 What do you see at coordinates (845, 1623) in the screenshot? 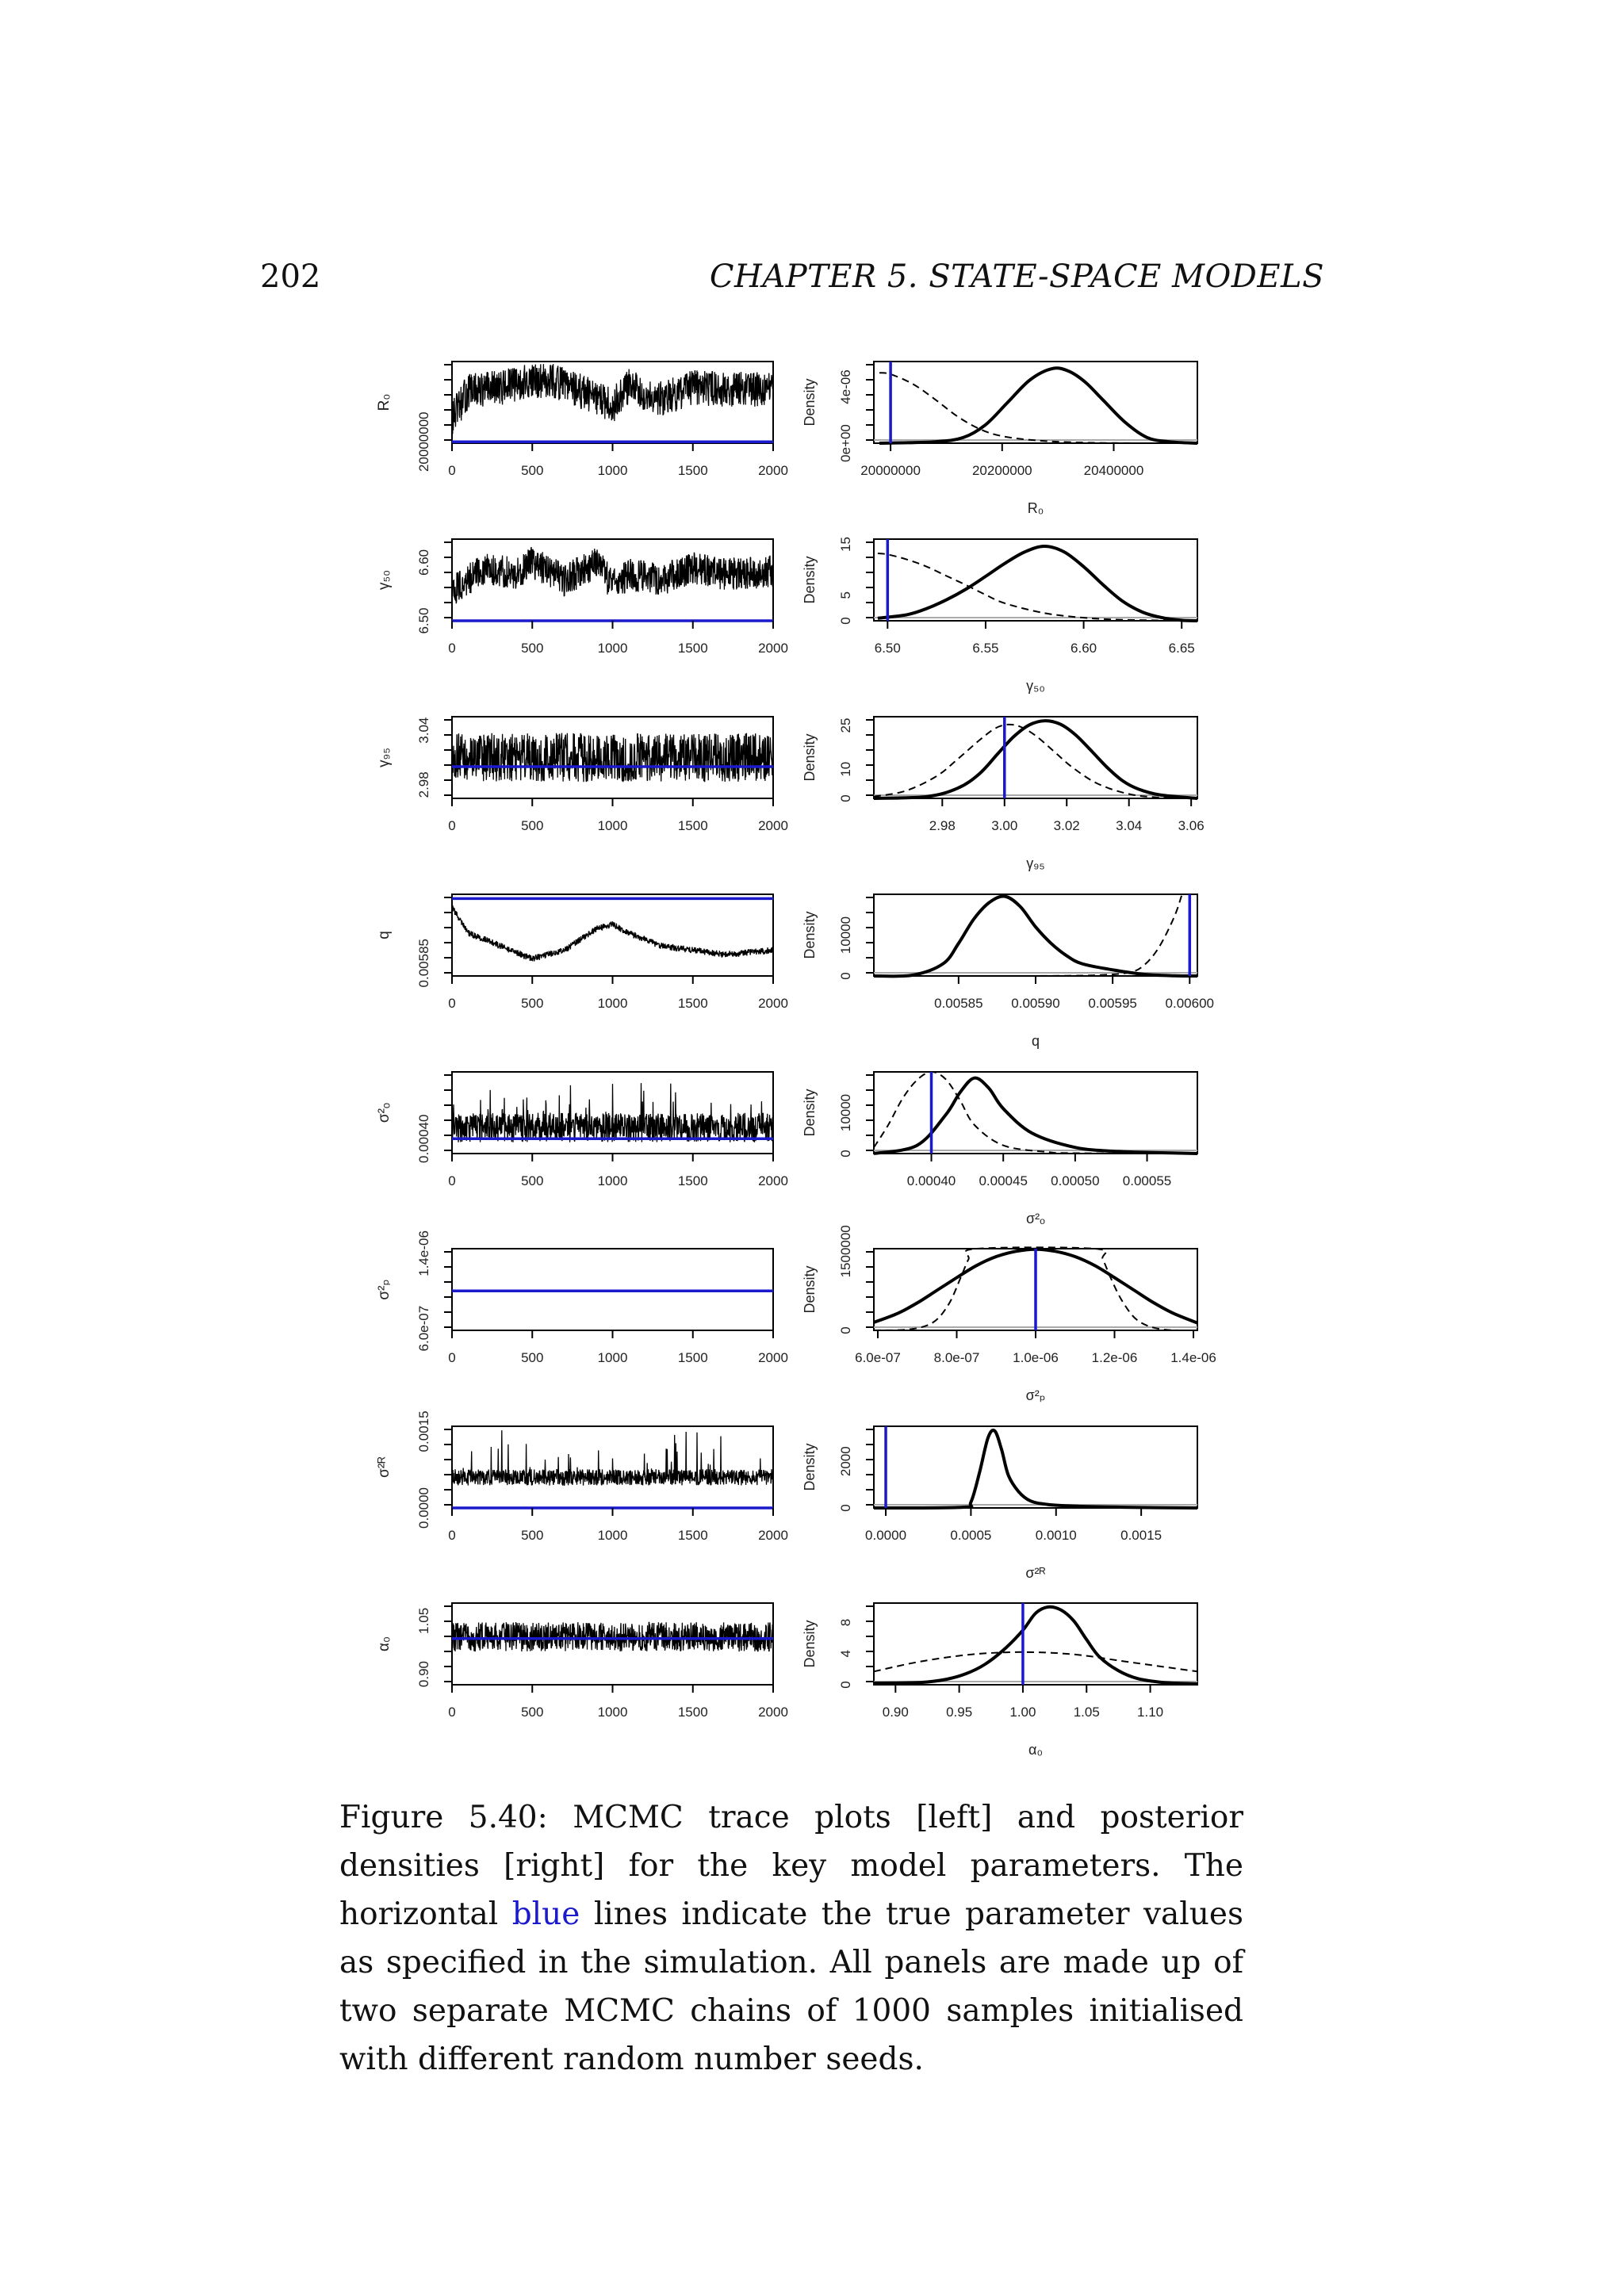
I see `y-tick-label: 8` at bounding box center [845, 1623].